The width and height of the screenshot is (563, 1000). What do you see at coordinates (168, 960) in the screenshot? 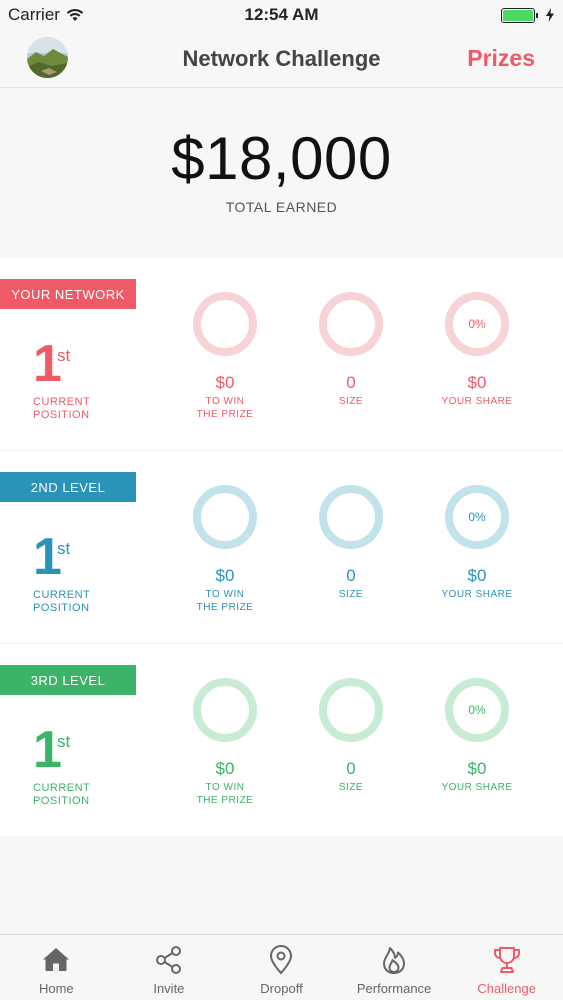
I see `share-icon` at bounding box center [168, 960].